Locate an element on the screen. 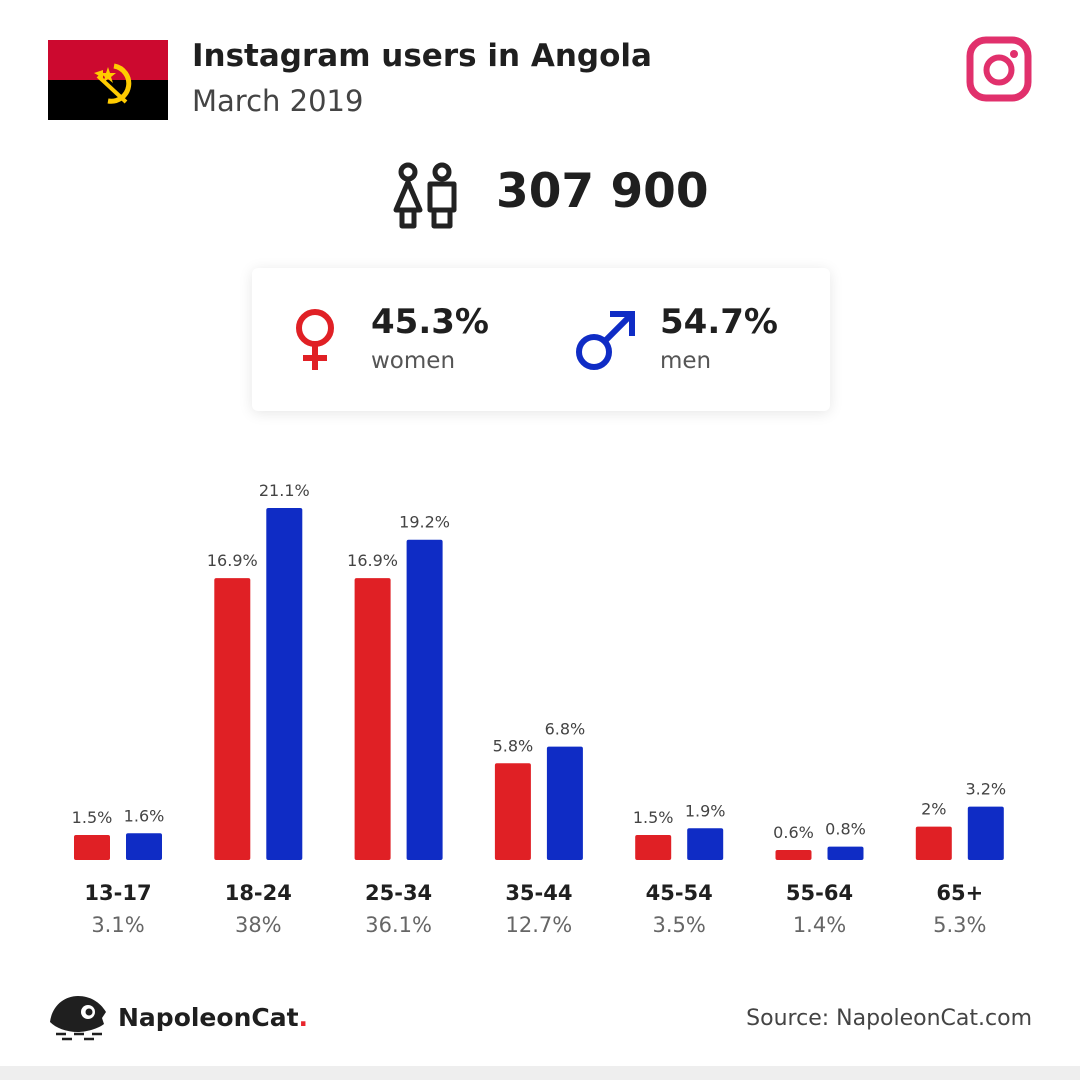 This screenshot has width=1080, height=1080. bar-label-women-35-44: 5.8% is located at coordinates (513, 745).